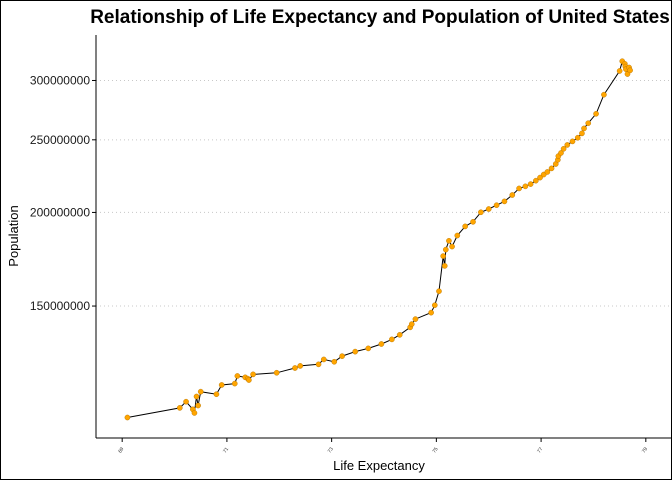  What do you see at coordinates (121, 450) in the screenshot?
I see `x-tick-label: 69` at bounding box center [121, 450].